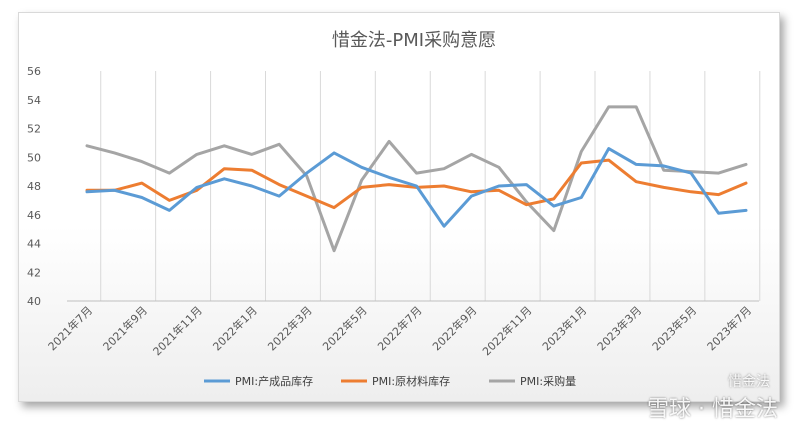 This screenshot has width=800, height=431. Describe the element at coordinates (548, 381) in the screenshot. I see `legend-label: PMI:采购量` at that location.